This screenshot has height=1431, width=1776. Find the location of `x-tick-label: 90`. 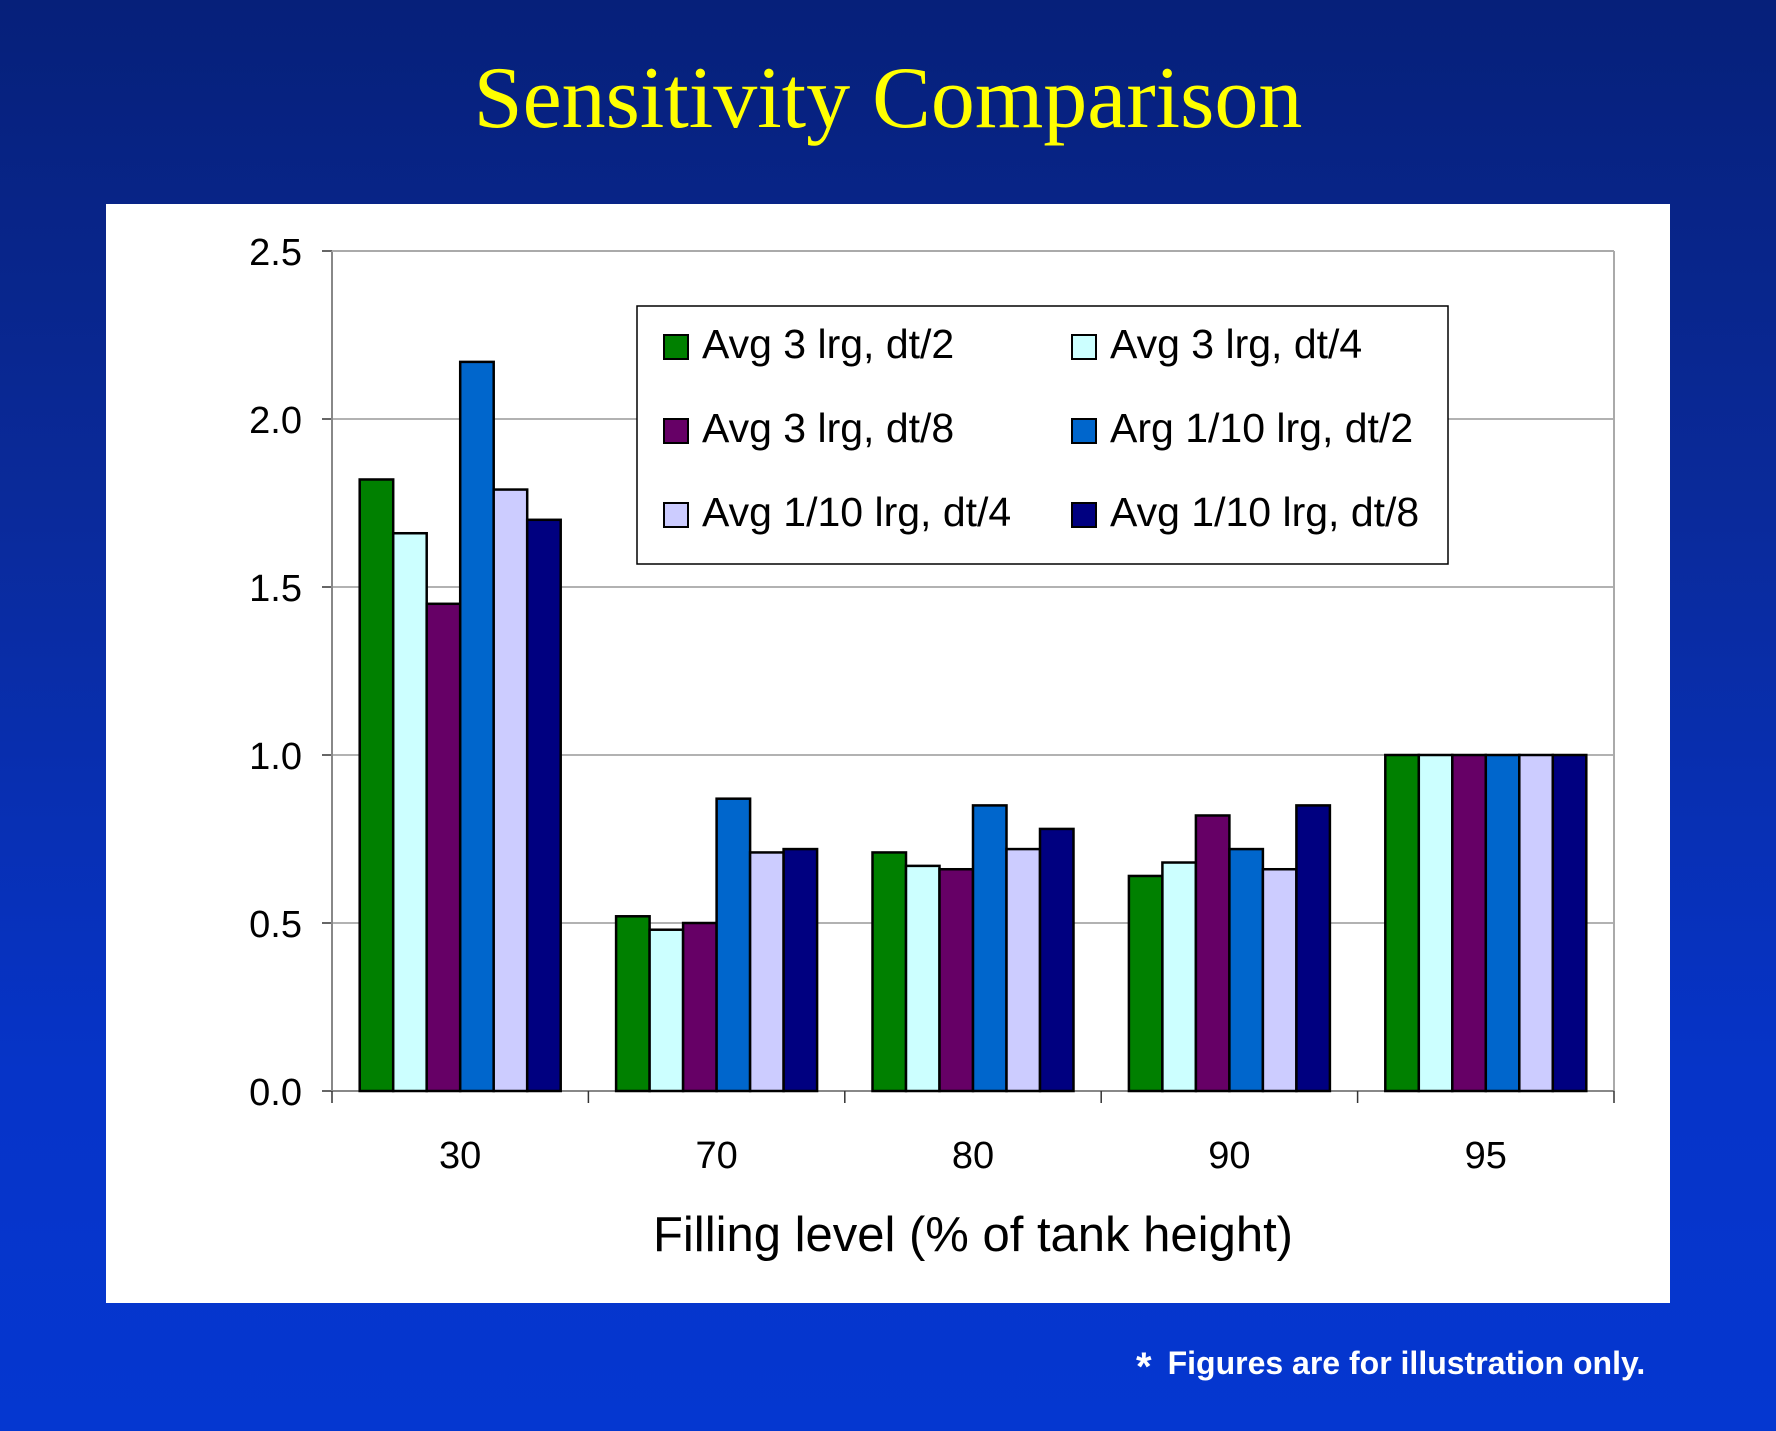

x-tick-label: 90 is located at coordinates (1229, 1156).